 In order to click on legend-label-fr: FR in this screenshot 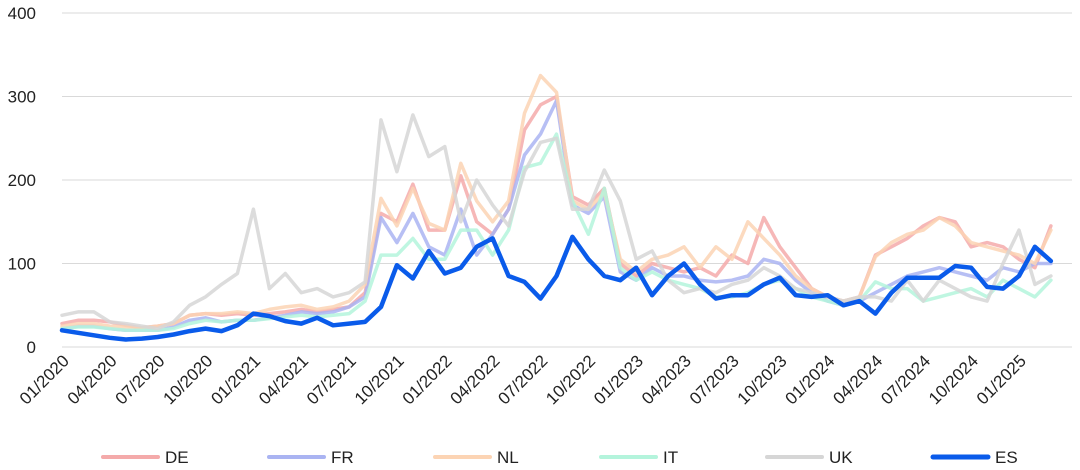, I will do `click(342, 457)`.